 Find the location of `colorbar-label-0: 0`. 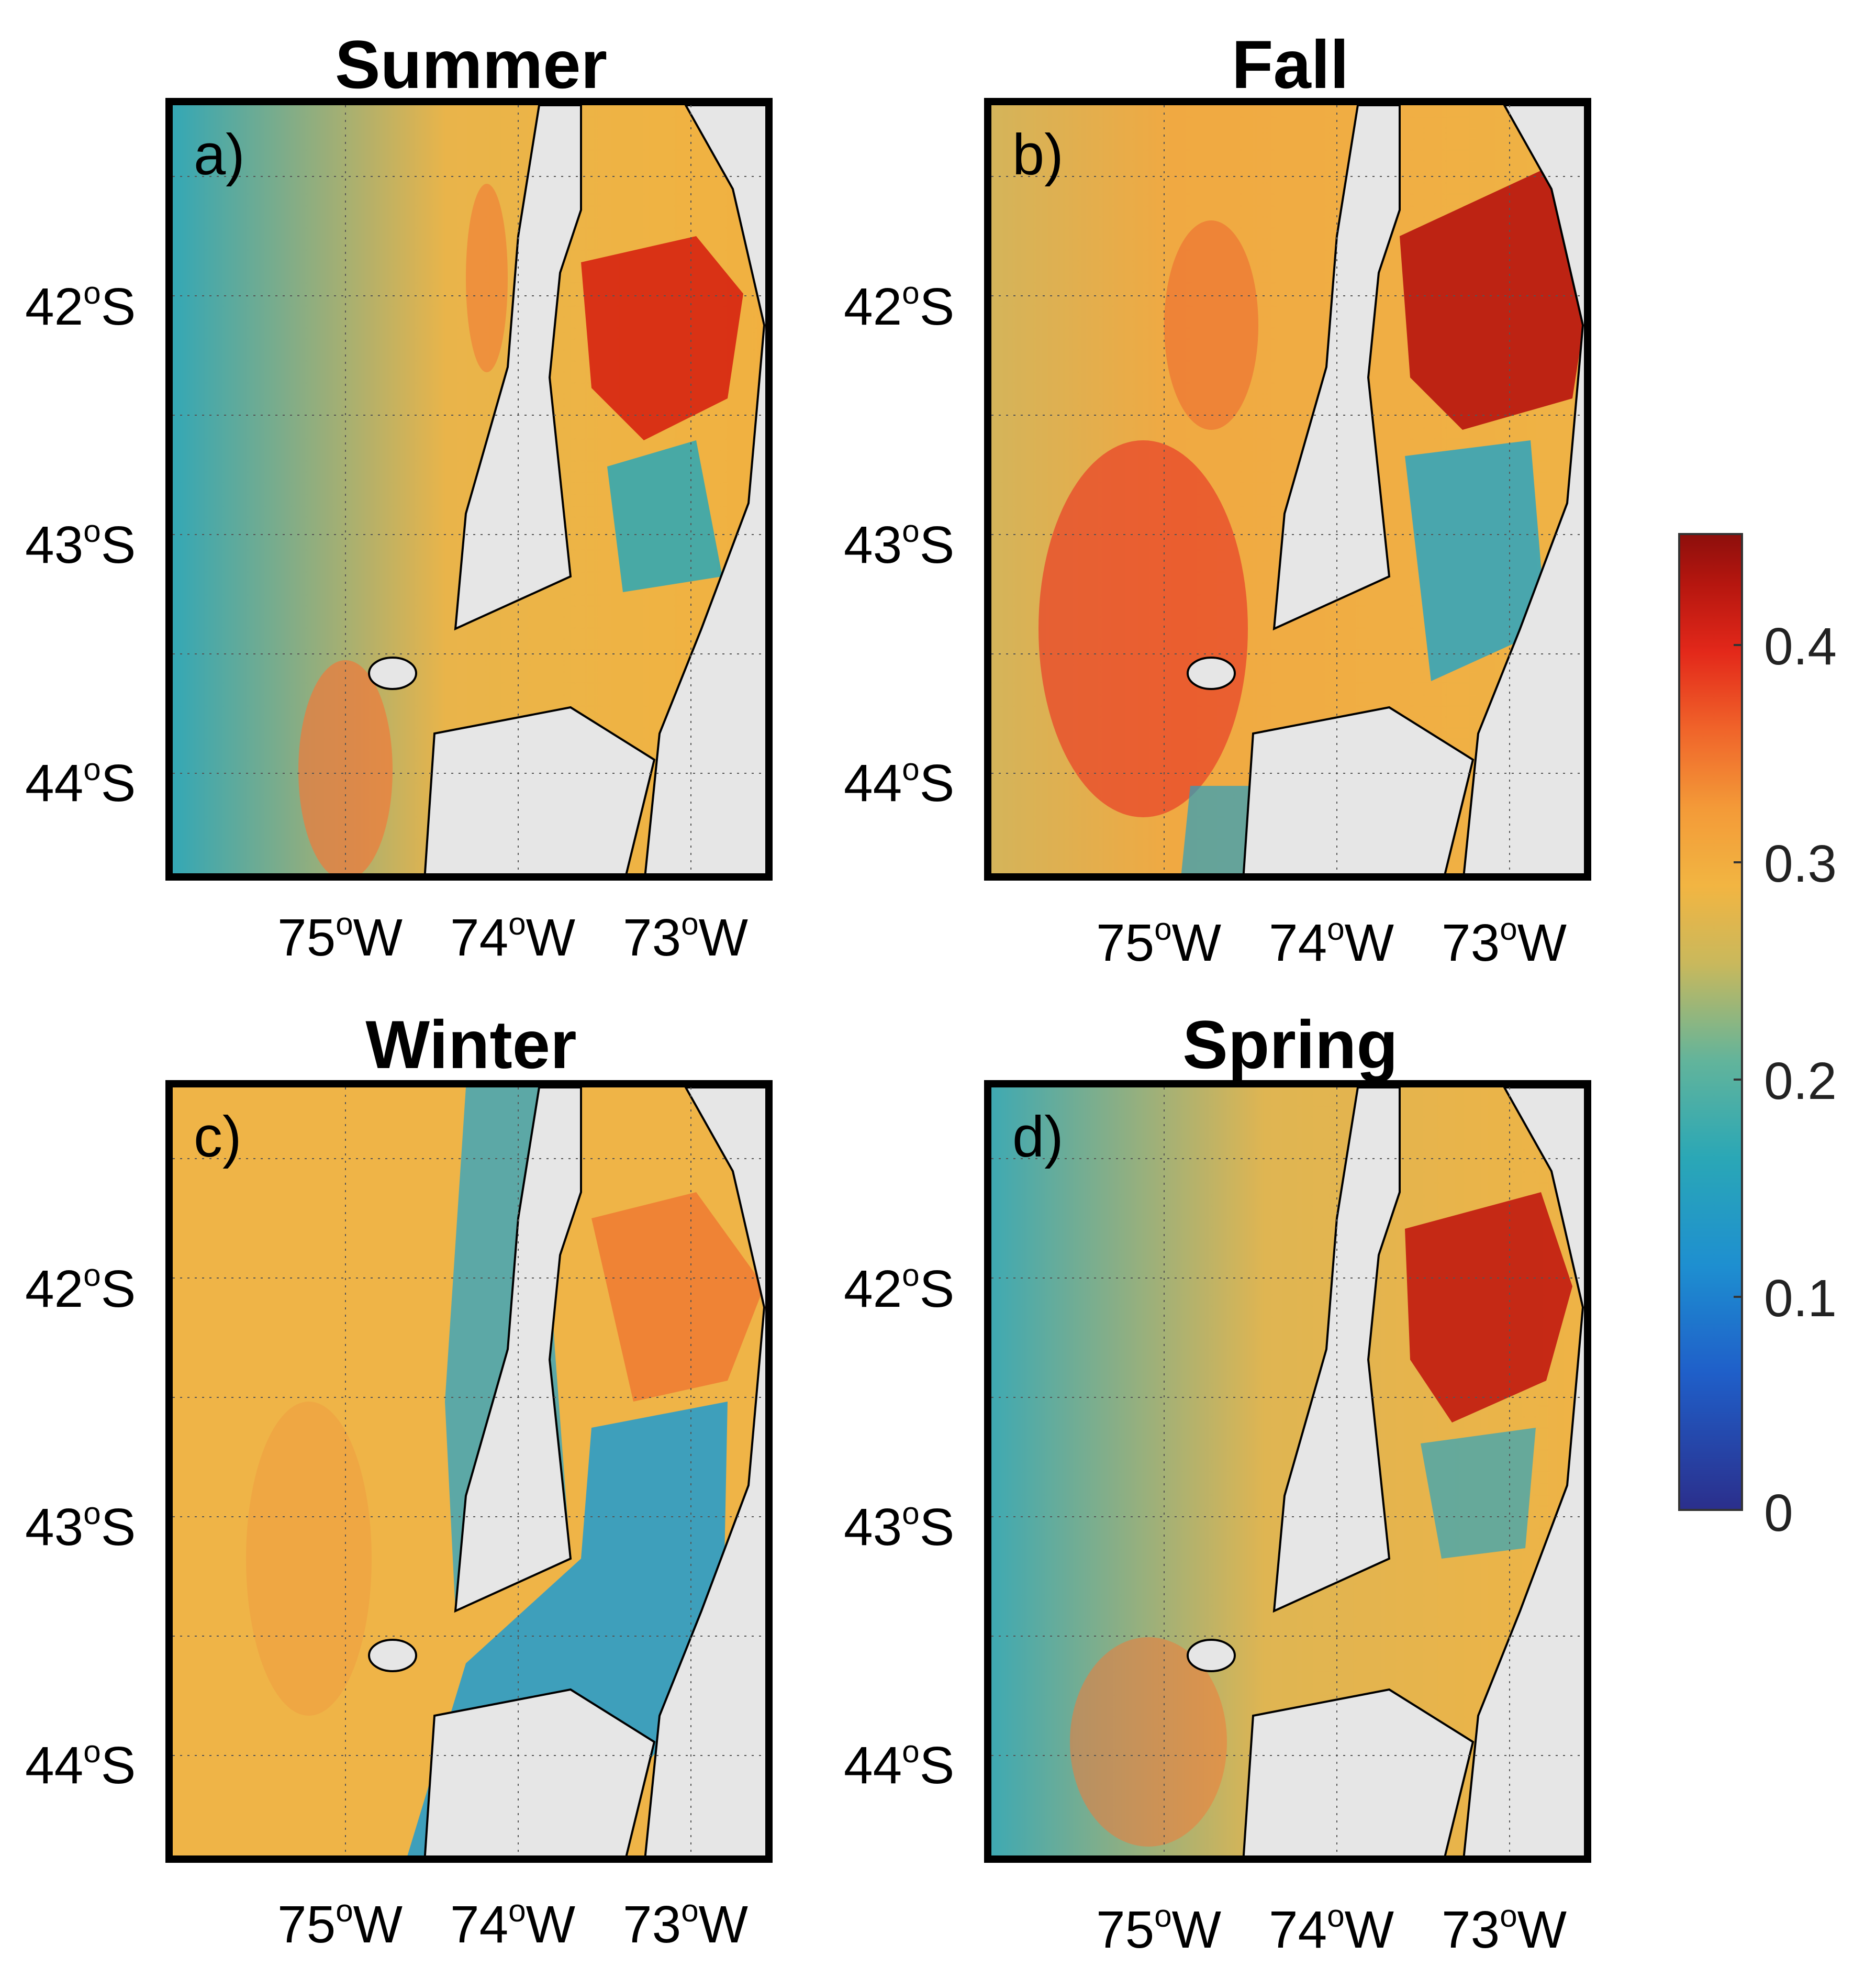

colorbar-label-0: 0 is located at coordinates (1778, 1513).